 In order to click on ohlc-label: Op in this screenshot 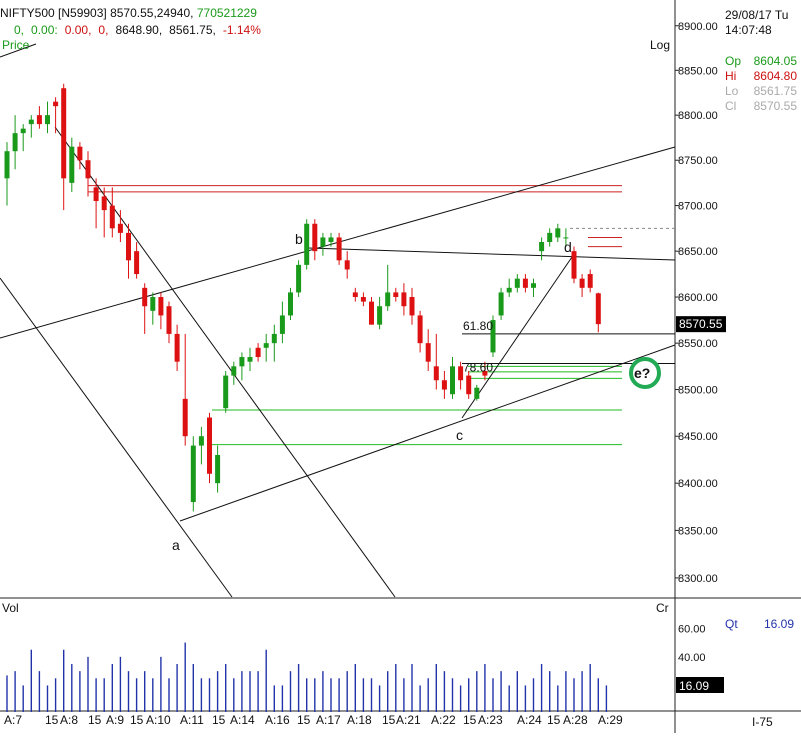, I will do `click(733, 61)`.